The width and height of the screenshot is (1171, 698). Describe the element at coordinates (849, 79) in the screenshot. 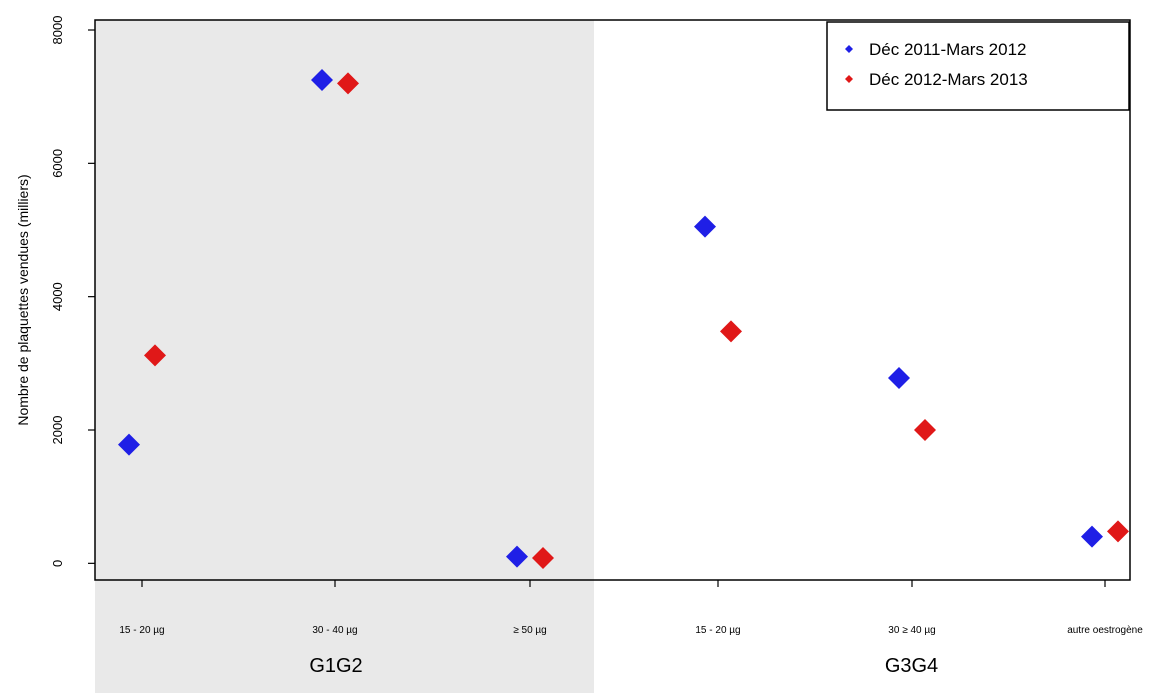

I see `legend-marker-series2` at that location.